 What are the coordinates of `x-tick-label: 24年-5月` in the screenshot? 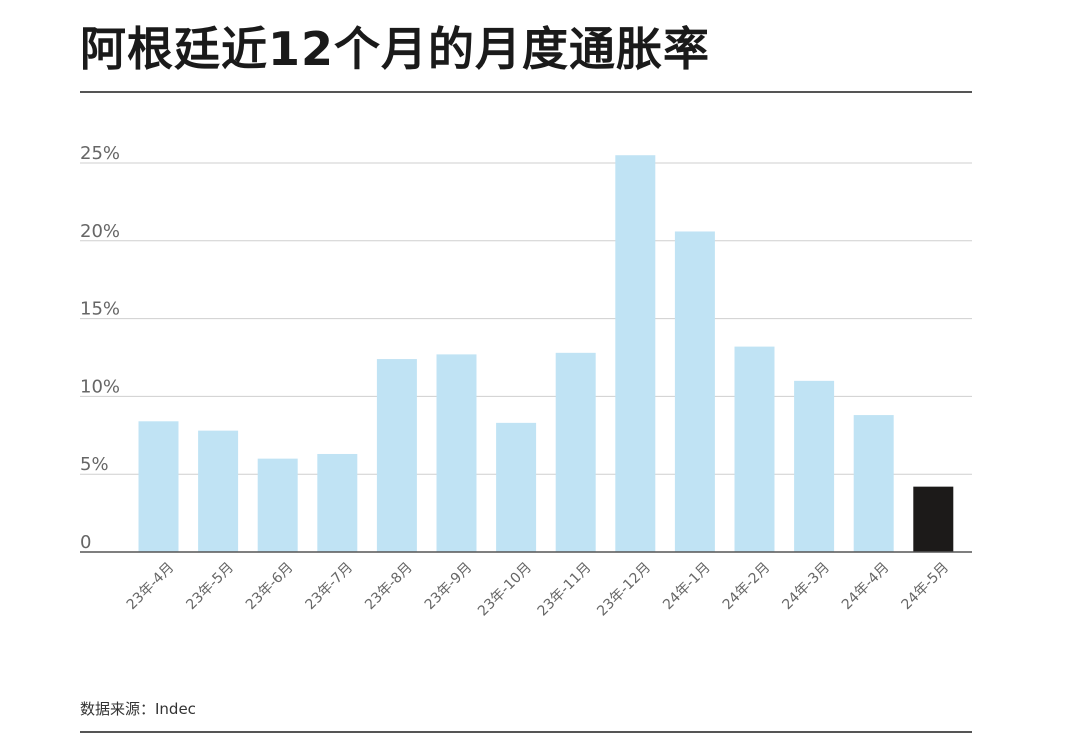 It's located at (926, 587).